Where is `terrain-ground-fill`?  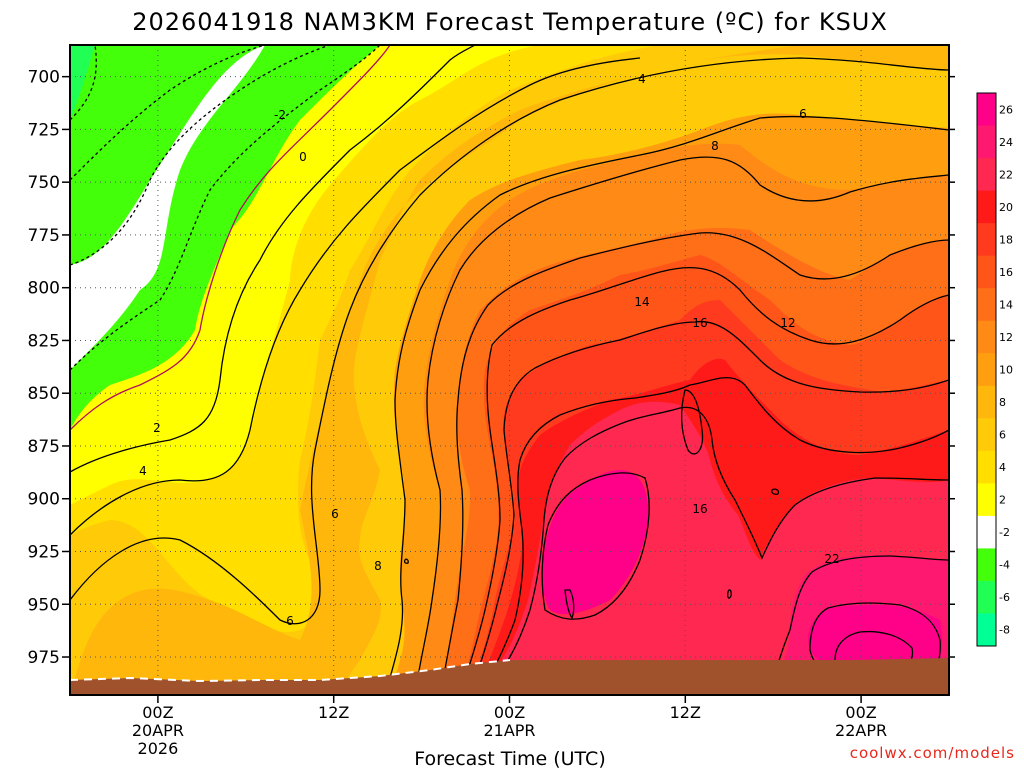
terrain-ground-fill is located at coordinates (509, 676).